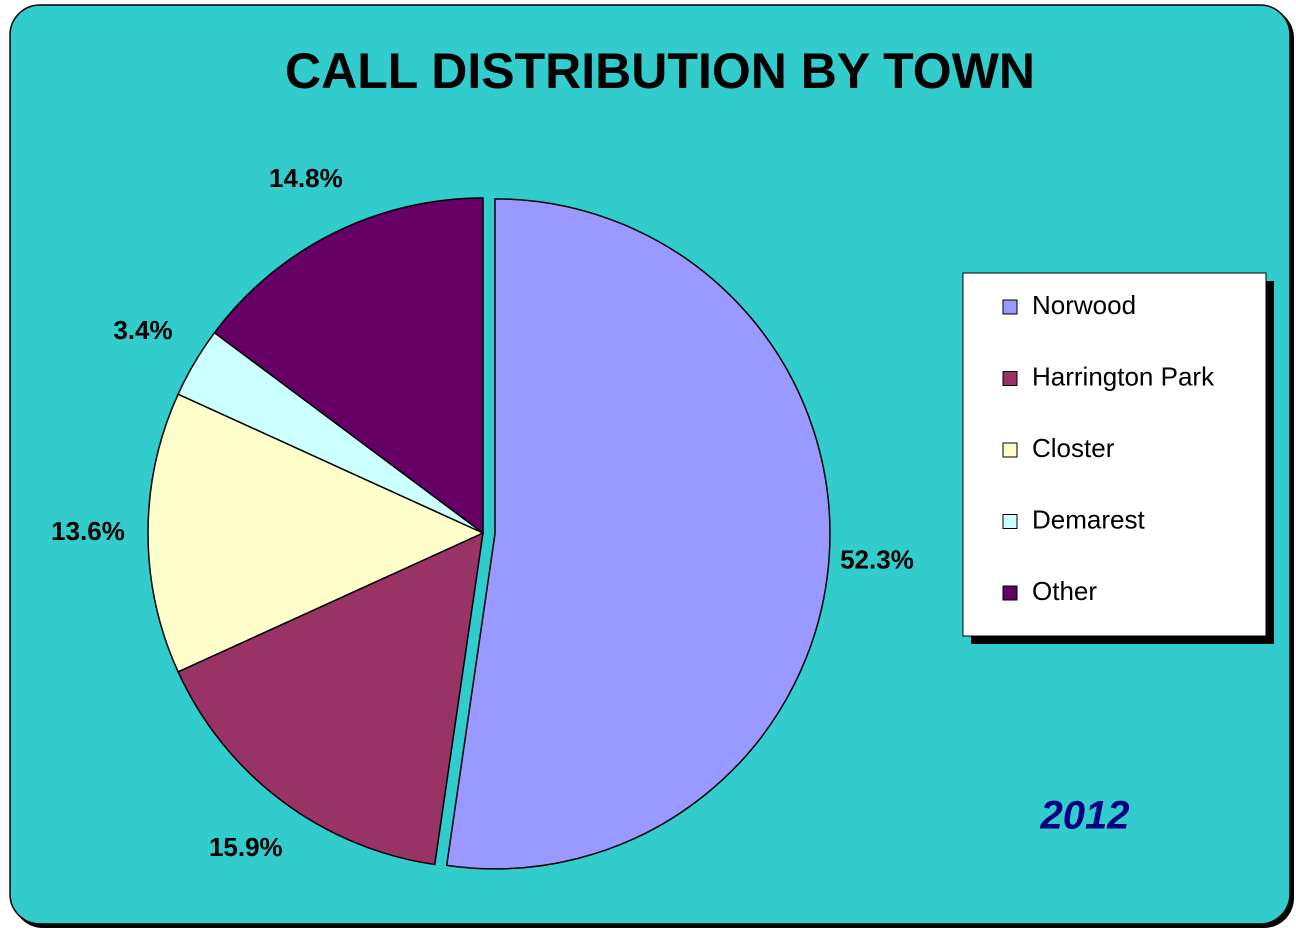 The height and width of the screenshot is (930, 1296). I want to click on data-label: 15.9%, so click(246, 847).